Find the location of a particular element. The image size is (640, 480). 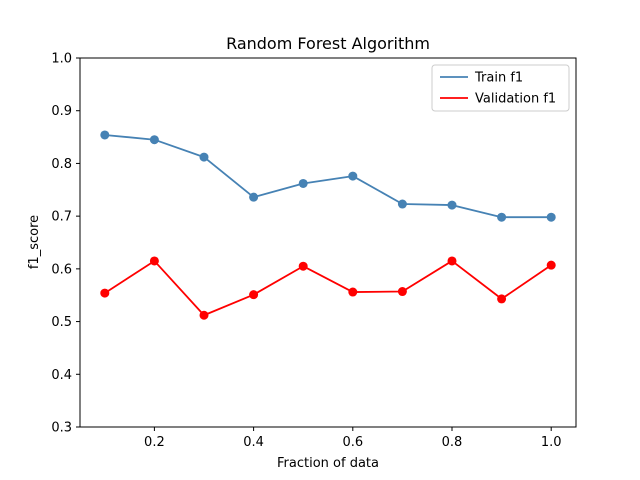

y-tick-label: 0.4 is located at coordinates (61, 375).